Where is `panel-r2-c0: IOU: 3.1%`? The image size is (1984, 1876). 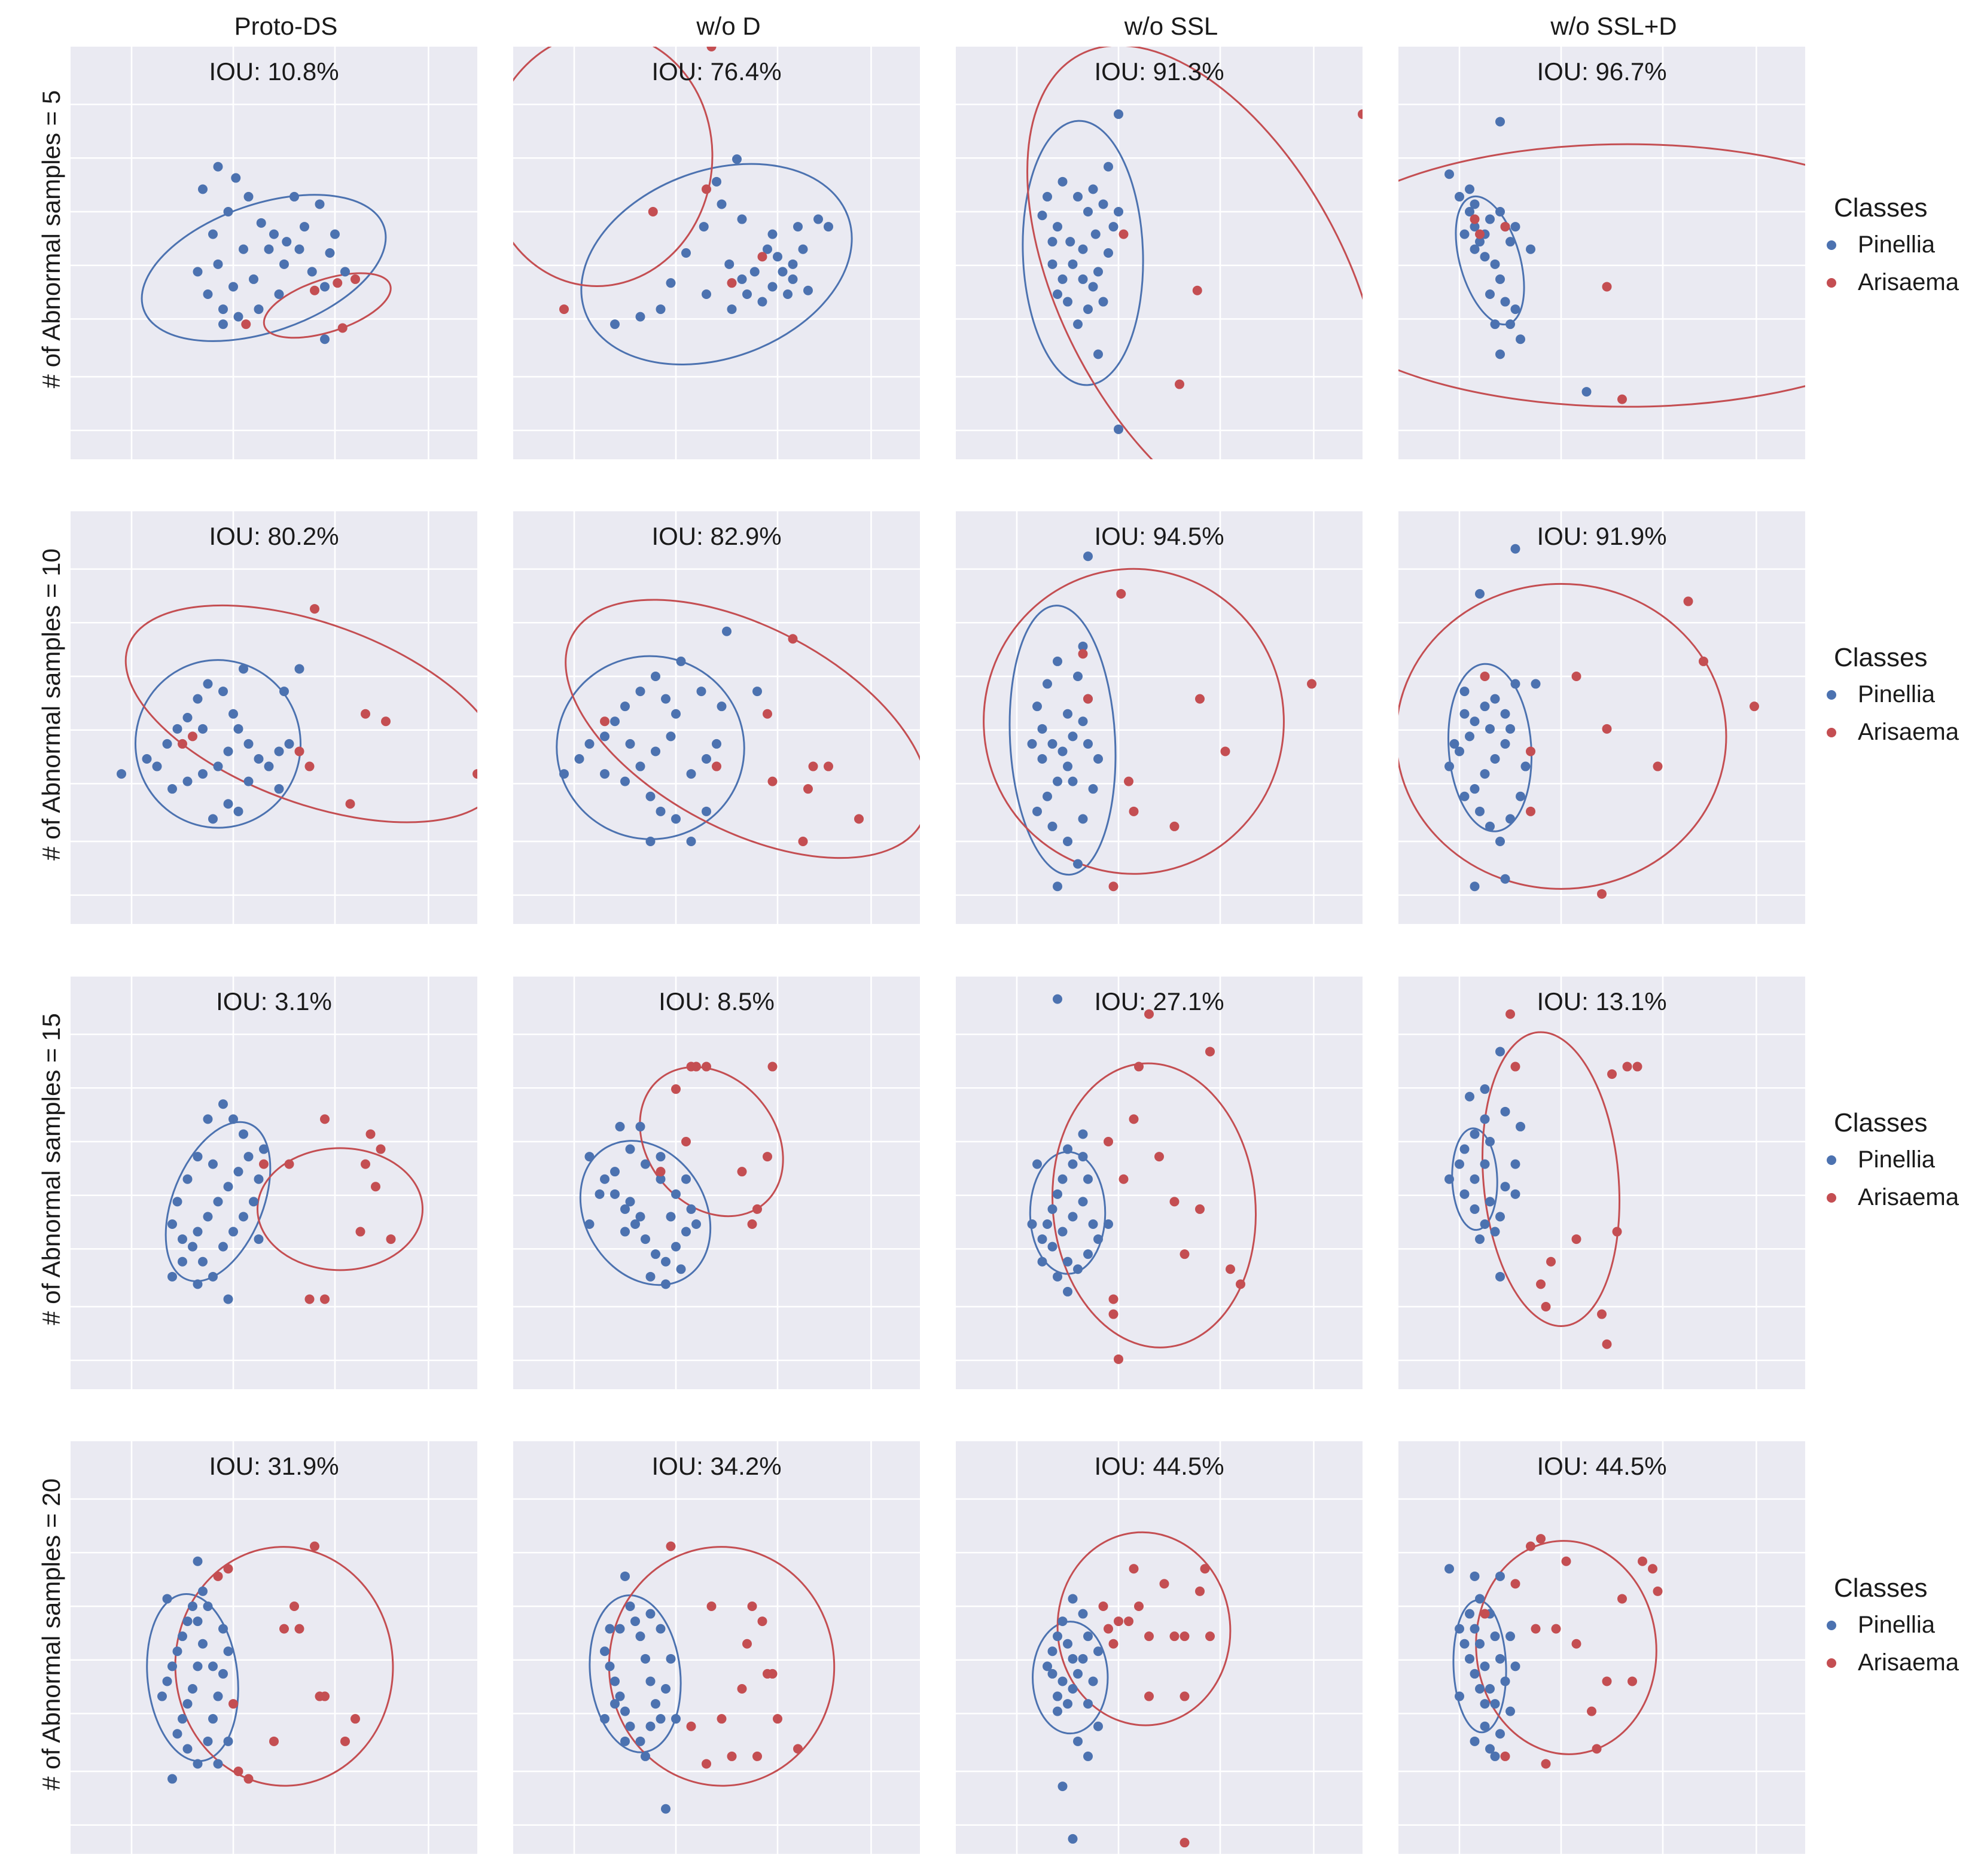 panel-r2-c0: IOU: 3.1% is located at coordinates (274, 1183).